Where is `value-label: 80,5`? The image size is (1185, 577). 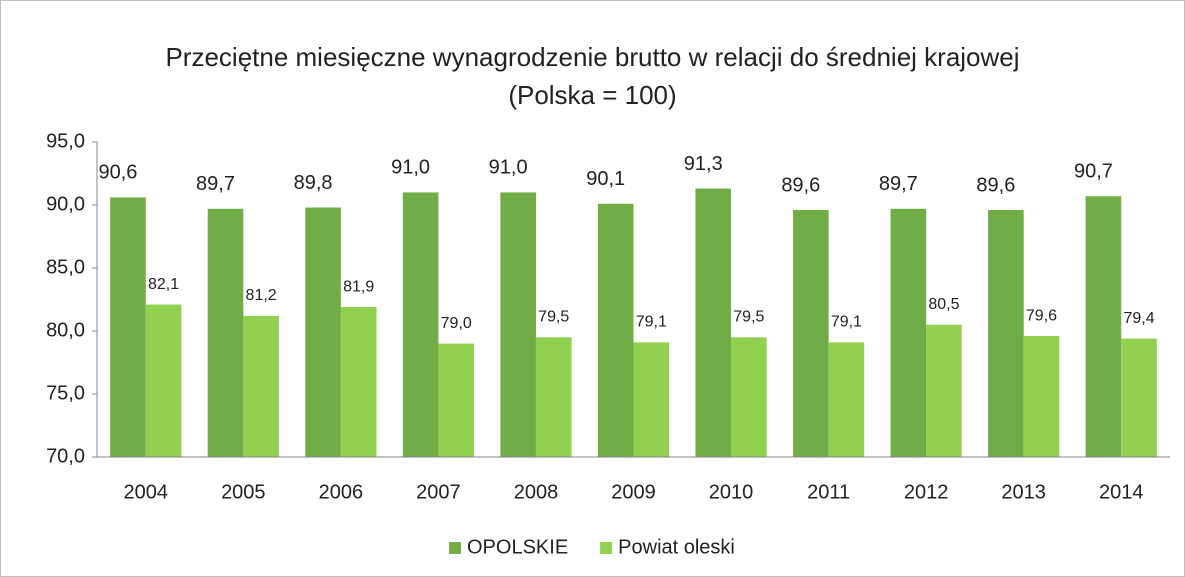
value-label: 80,5 is located at coordinates (943, 304).